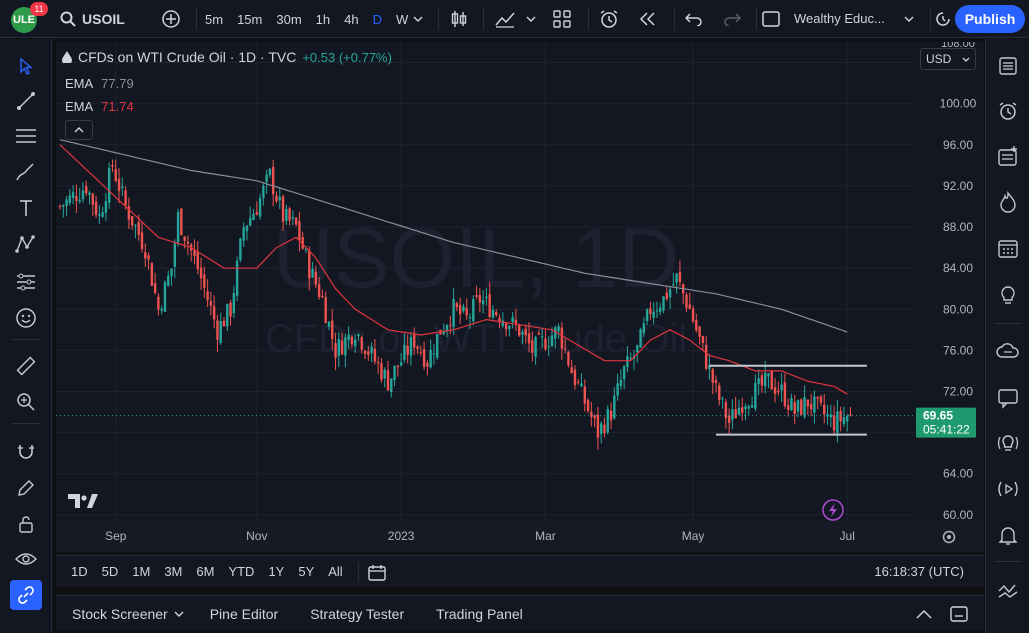  I want to click on hide-tool, so click(26, 559).